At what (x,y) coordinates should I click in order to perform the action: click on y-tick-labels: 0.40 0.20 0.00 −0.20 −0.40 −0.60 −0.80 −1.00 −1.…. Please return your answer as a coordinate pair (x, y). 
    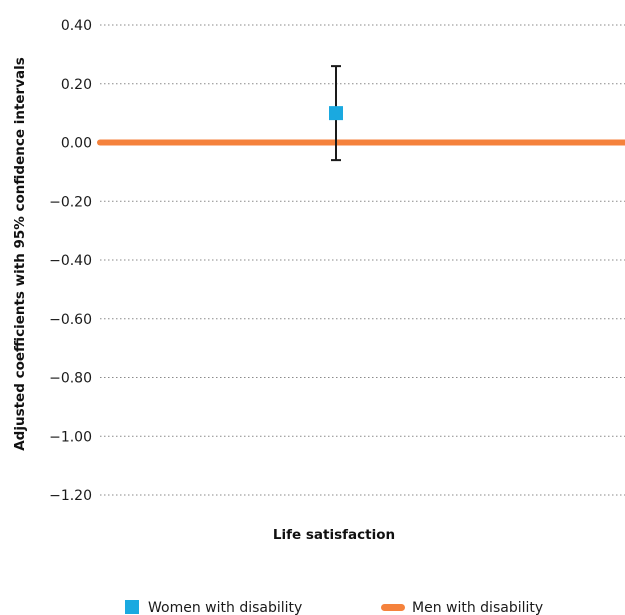
    Looking at the image, I should click on (70, 261).